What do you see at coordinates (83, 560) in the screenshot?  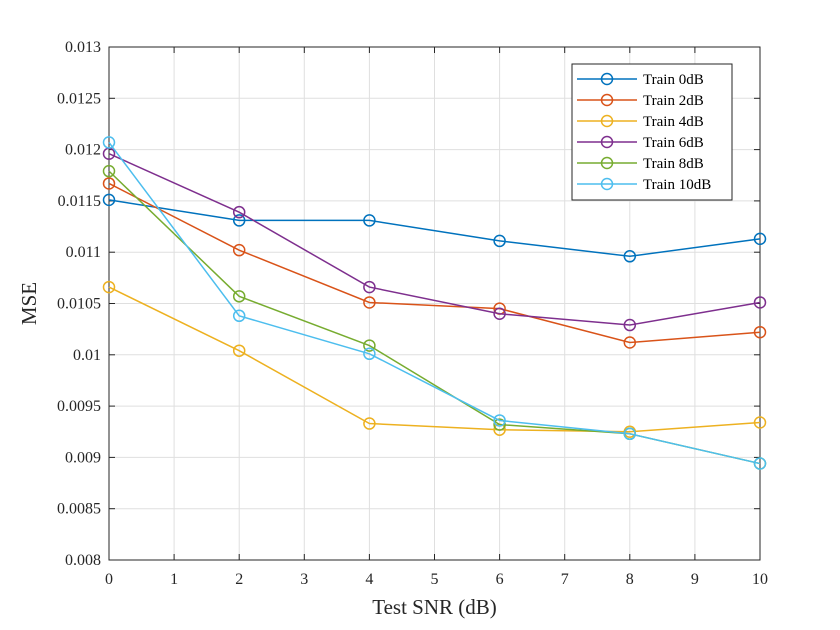 I see `y-tick-label: 0.008` at bounding box center [83, 560].